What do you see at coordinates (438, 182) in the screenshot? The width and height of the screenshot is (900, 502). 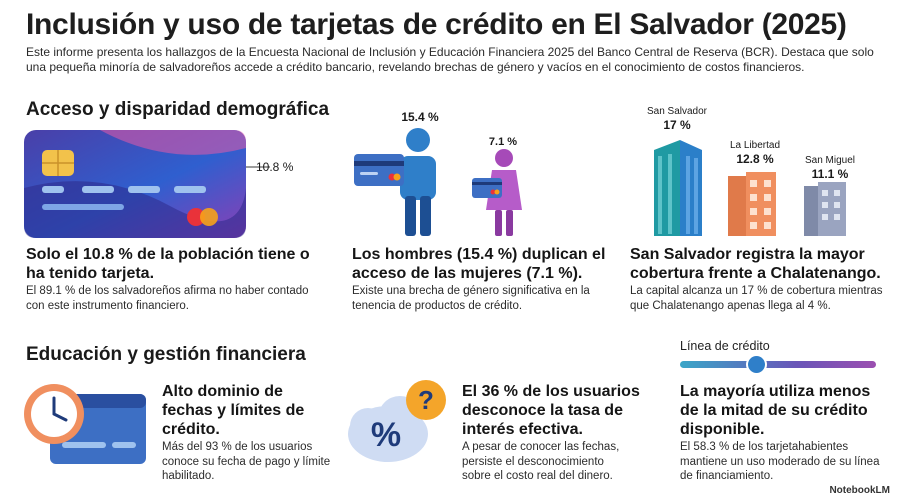 I see `gender-people-icon` at bounding box center [438, 182].